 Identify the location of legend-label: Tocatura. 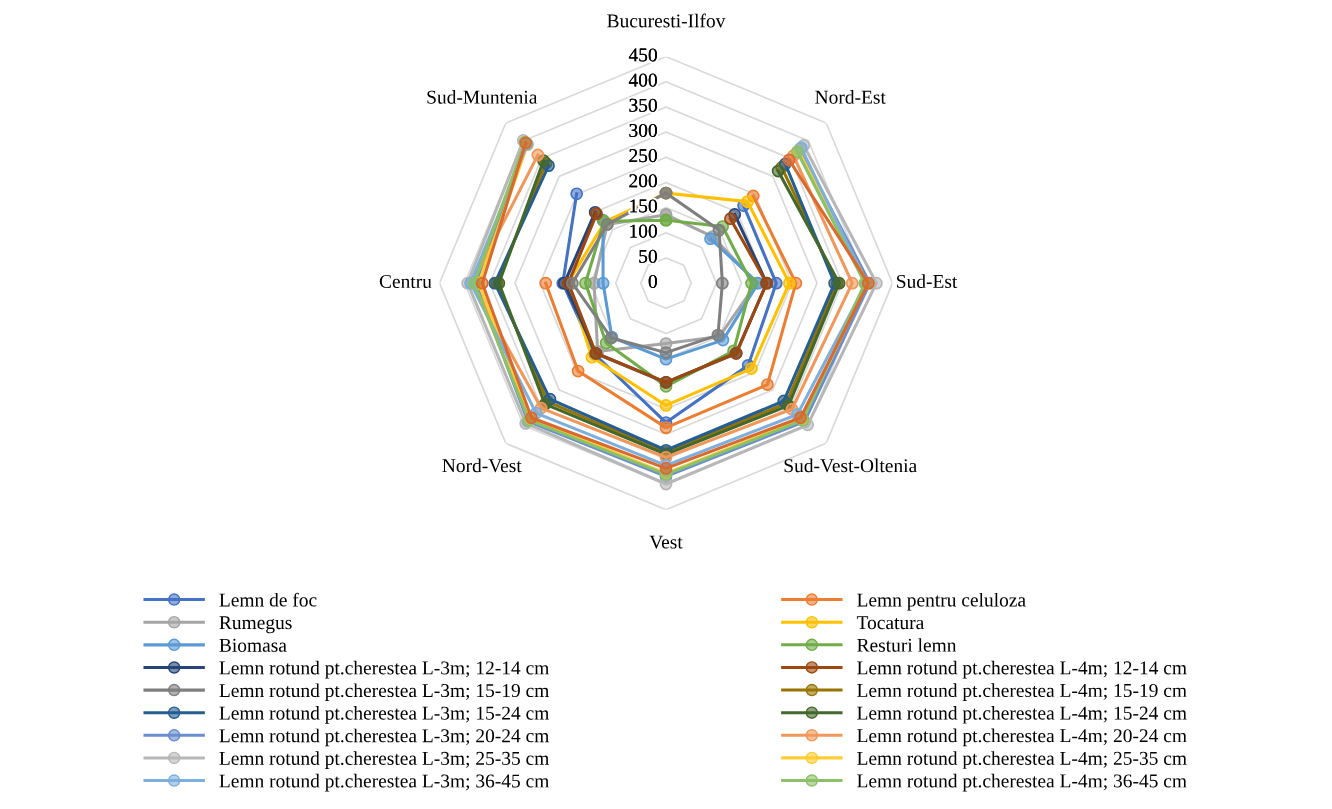
(890, 623).